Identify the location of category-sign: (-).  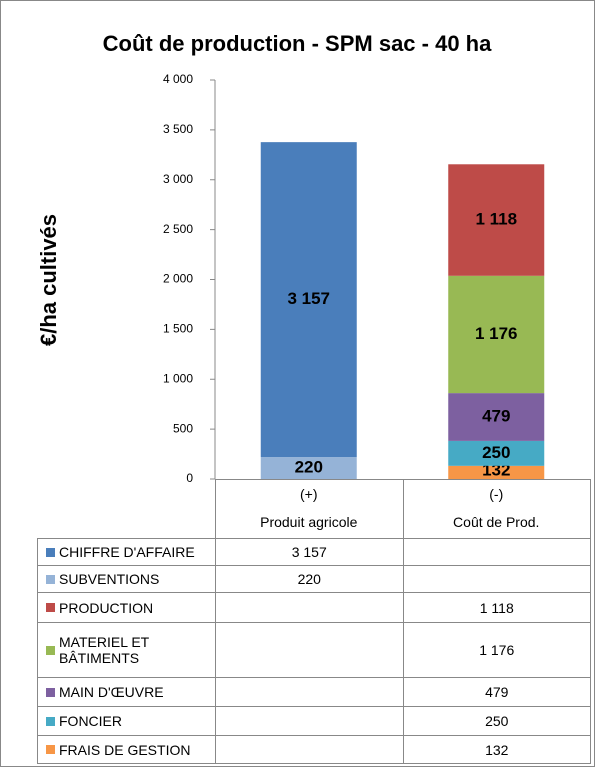
(496, 494).